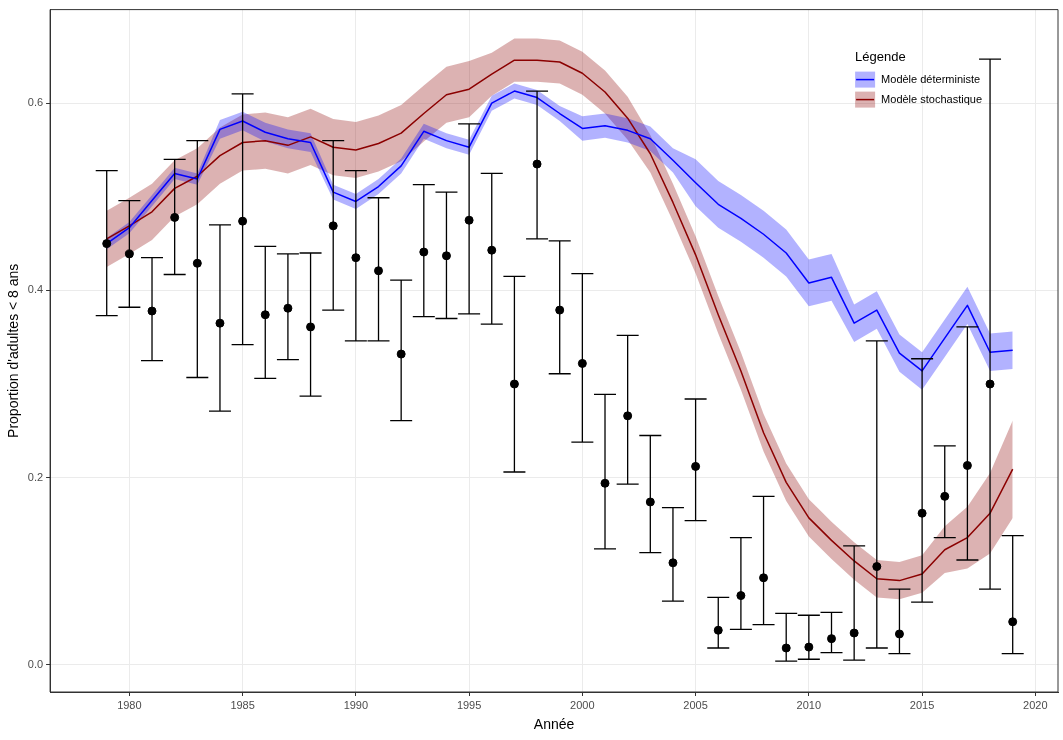  I want to click on x-tick-label: 2020, so click(1035, 704).